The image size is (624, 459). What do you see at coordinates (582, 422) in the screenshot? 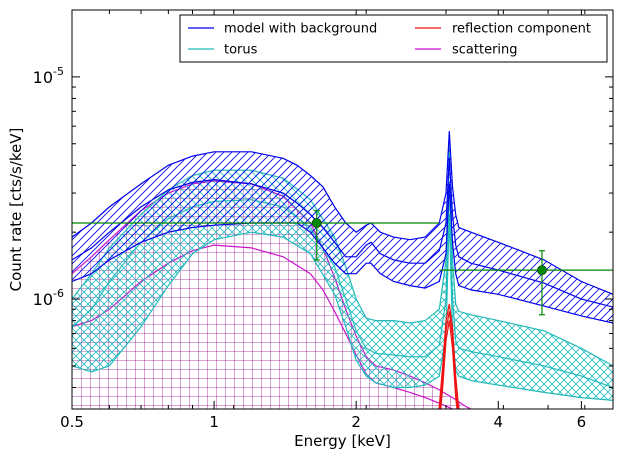
I see `x-tick-label: 6` at bounding box center [582, 422].